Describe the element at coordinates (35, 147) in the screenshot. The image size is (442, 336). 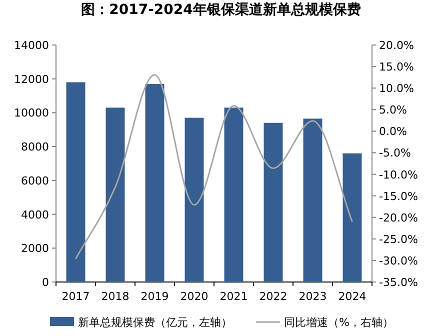
I see `y-tick-label: 8000` at that location.